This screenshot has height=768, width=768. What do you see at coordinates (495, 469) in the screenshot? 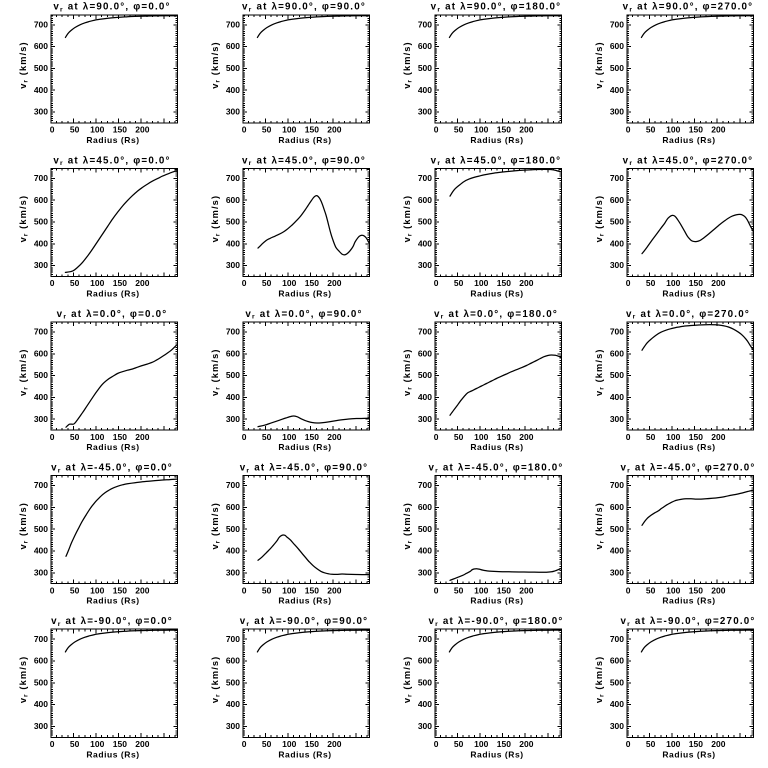
I see `svg-text: vr at λ=-45.0°, φ=180.0°` at bounding box center [495, 469].